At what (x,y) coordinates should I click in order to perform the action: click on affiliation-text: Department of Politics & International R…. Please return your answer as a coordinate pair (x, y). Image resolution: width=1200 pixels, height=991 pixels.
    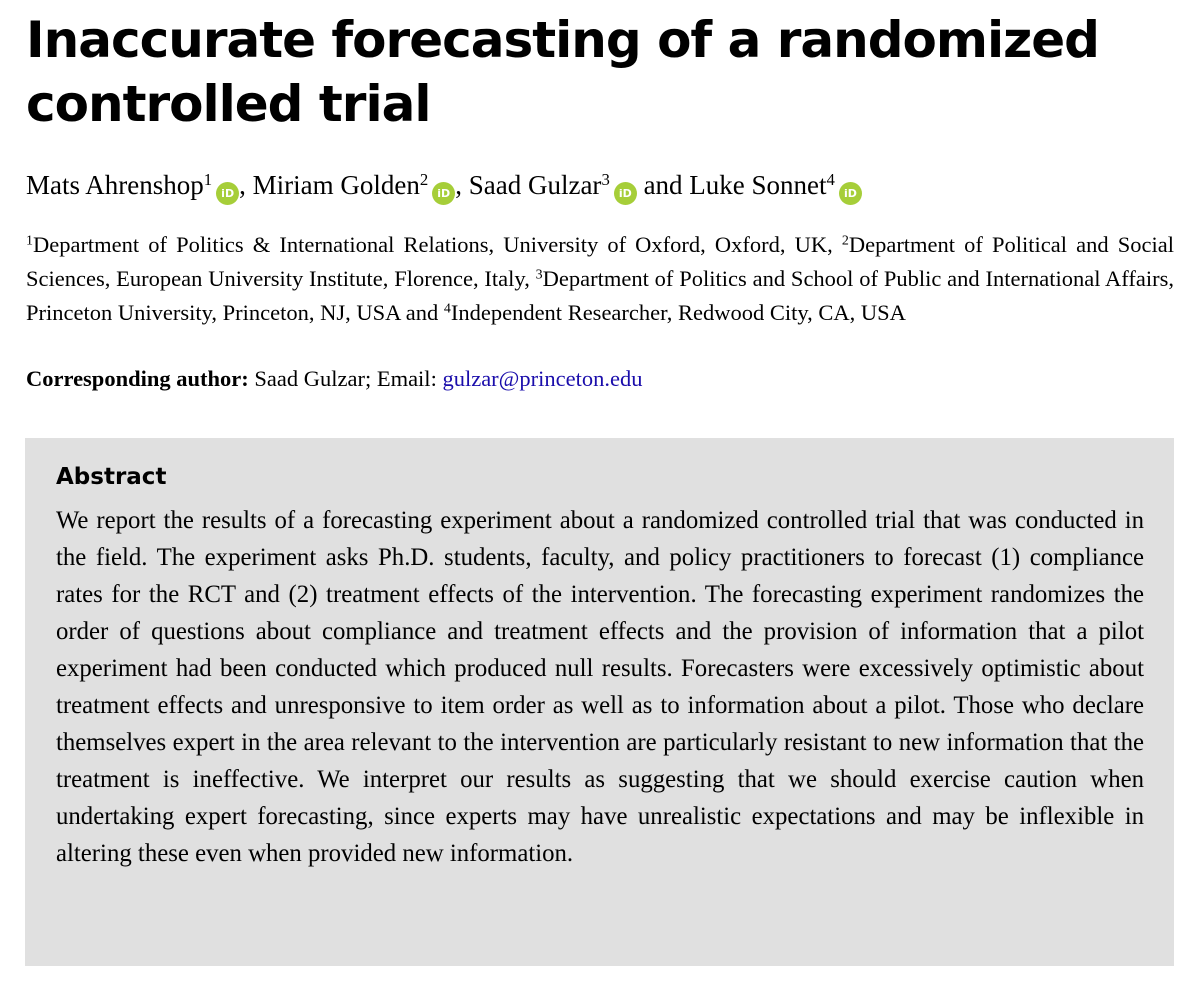
    Looking at the image, I should click on (437, 244).